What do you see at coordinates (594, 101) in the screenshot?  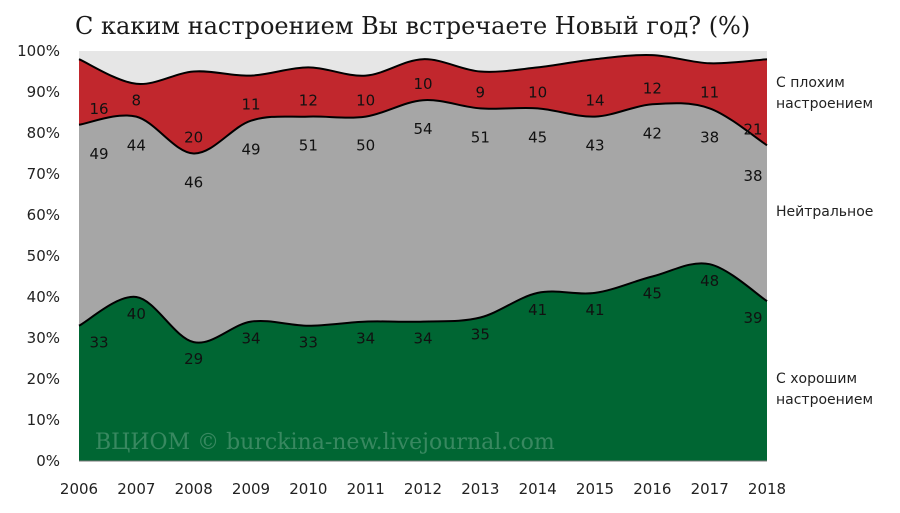 I see `bad-mood-label: 14` at bounding box center [594, 101].